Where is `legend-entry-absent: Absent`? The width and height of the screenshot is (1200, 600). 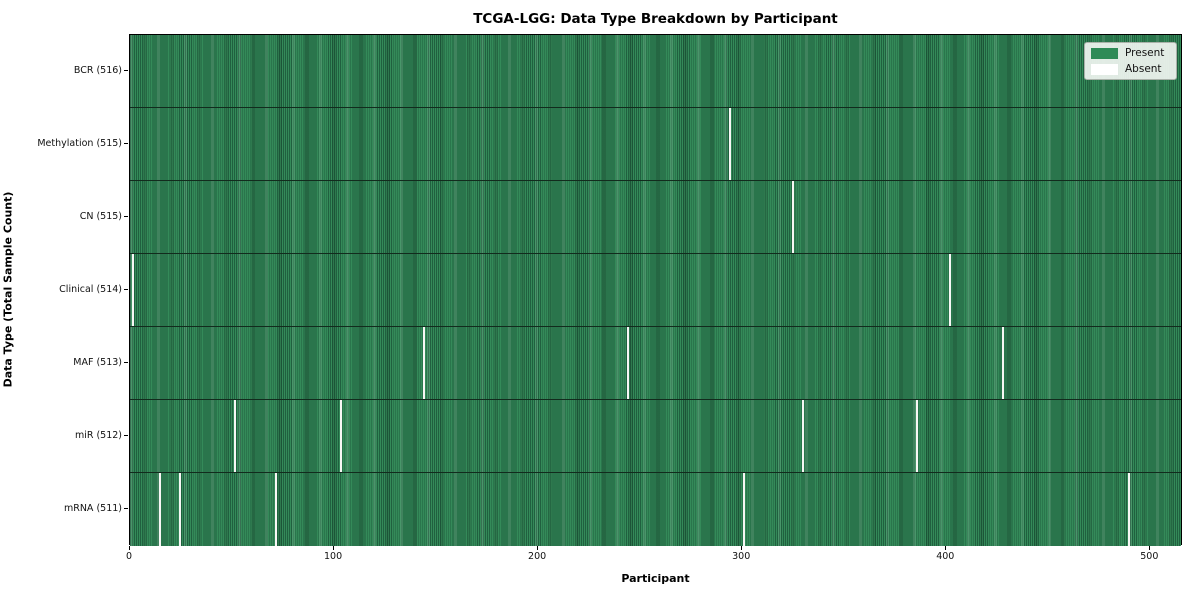 legend-entry-absent: Absent is located at coordinates (1130, 69).